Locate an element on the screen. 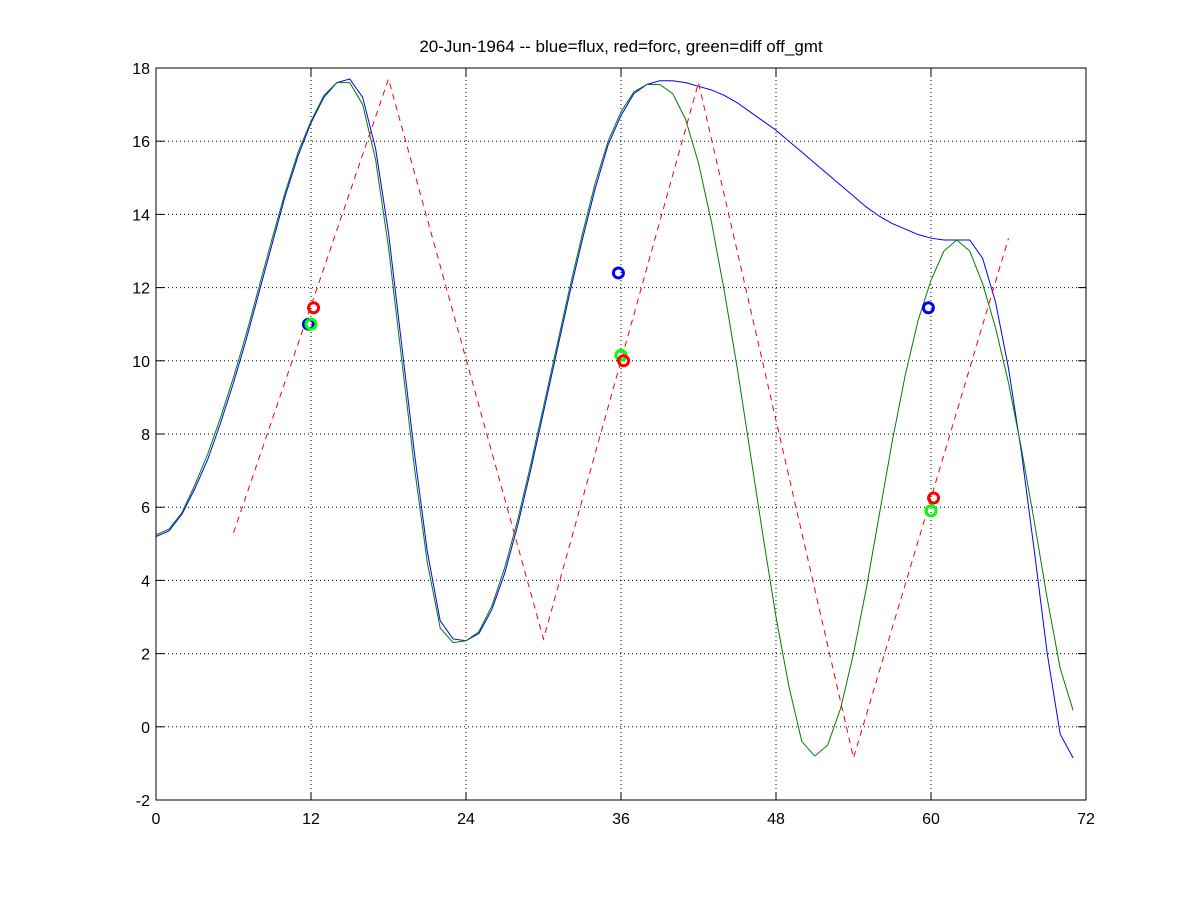  y-tick-label: 2 is located at coordinates (145, 655).